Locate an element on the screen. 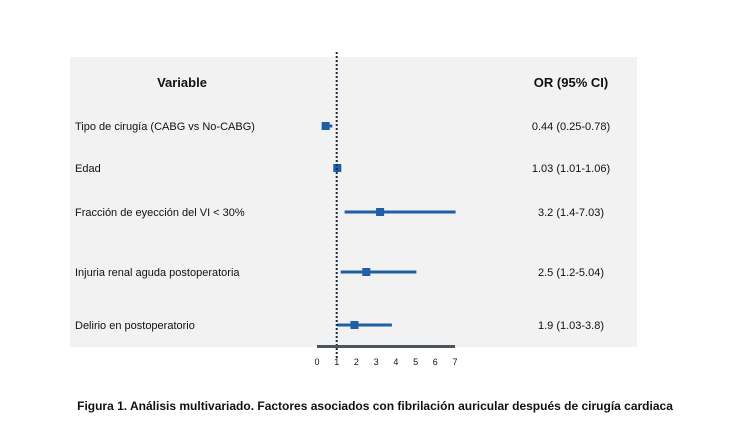 The height and width of the screenshot is (422, 750). x-tick-label: 4 is located at coordinates (395, 362).